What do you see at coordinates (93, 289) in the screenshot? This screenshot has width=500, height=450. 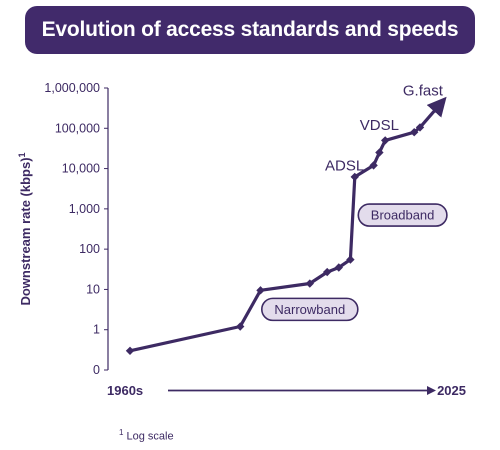 I see `y-tick-label: 10` at bounding box center [93, 289].